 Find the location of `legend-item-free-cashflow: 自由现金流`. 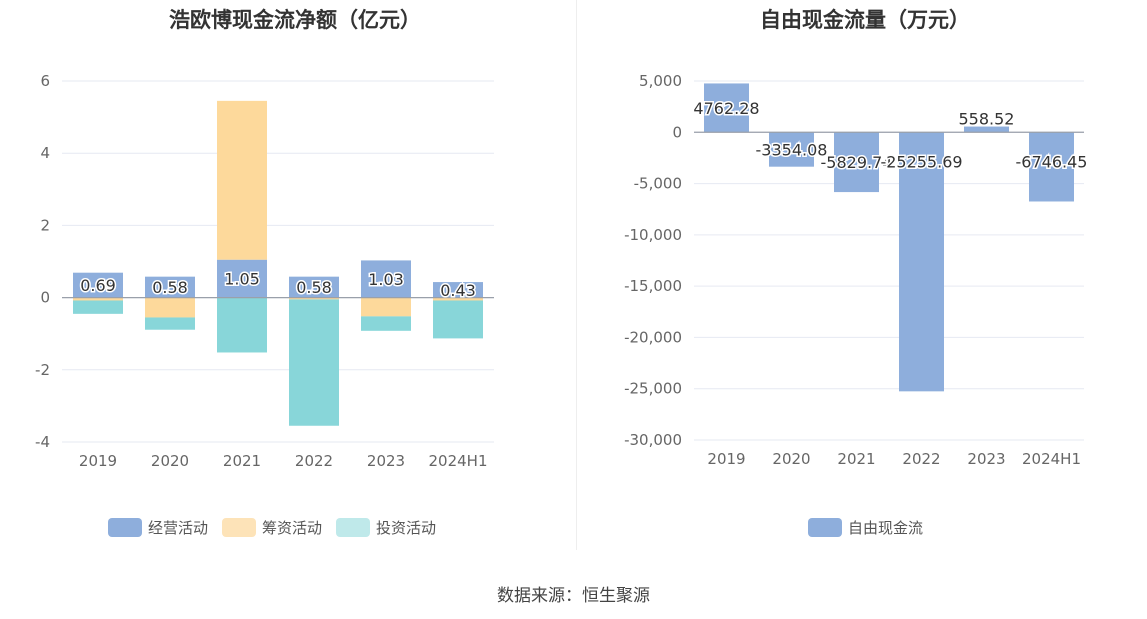

legend-item-free-cashflow: 自由现金流 is located at coordinates (865, 527).